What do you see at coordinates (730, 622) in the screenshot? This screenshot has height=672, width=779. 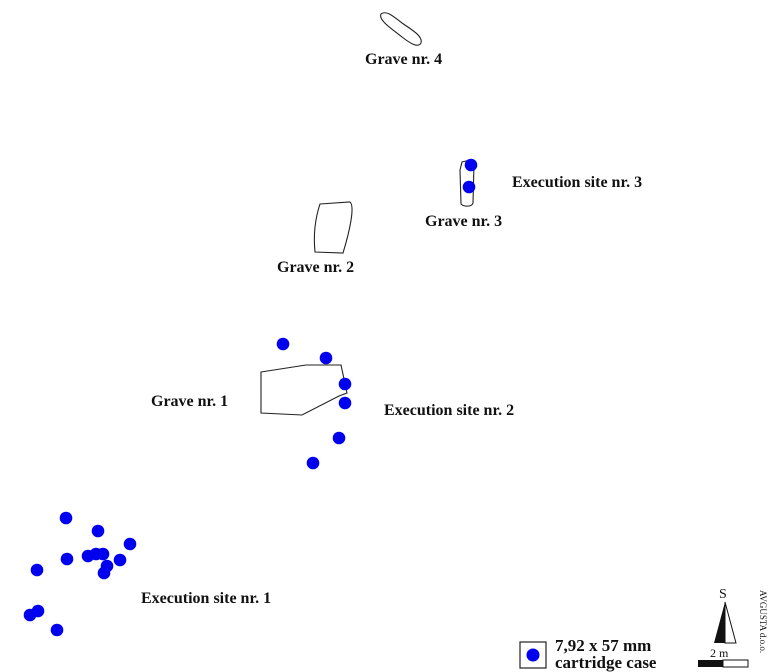 I see `north-arrow-outline` at bounding box center [730, 622].